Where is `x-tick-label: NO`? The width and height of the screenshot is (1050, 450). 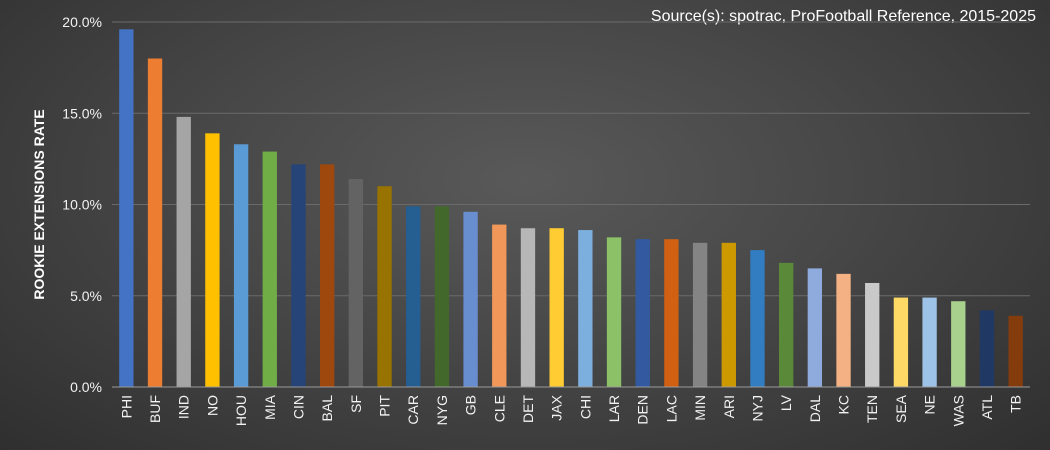
x-tick-label: NO is located at coordinates (212, 405).